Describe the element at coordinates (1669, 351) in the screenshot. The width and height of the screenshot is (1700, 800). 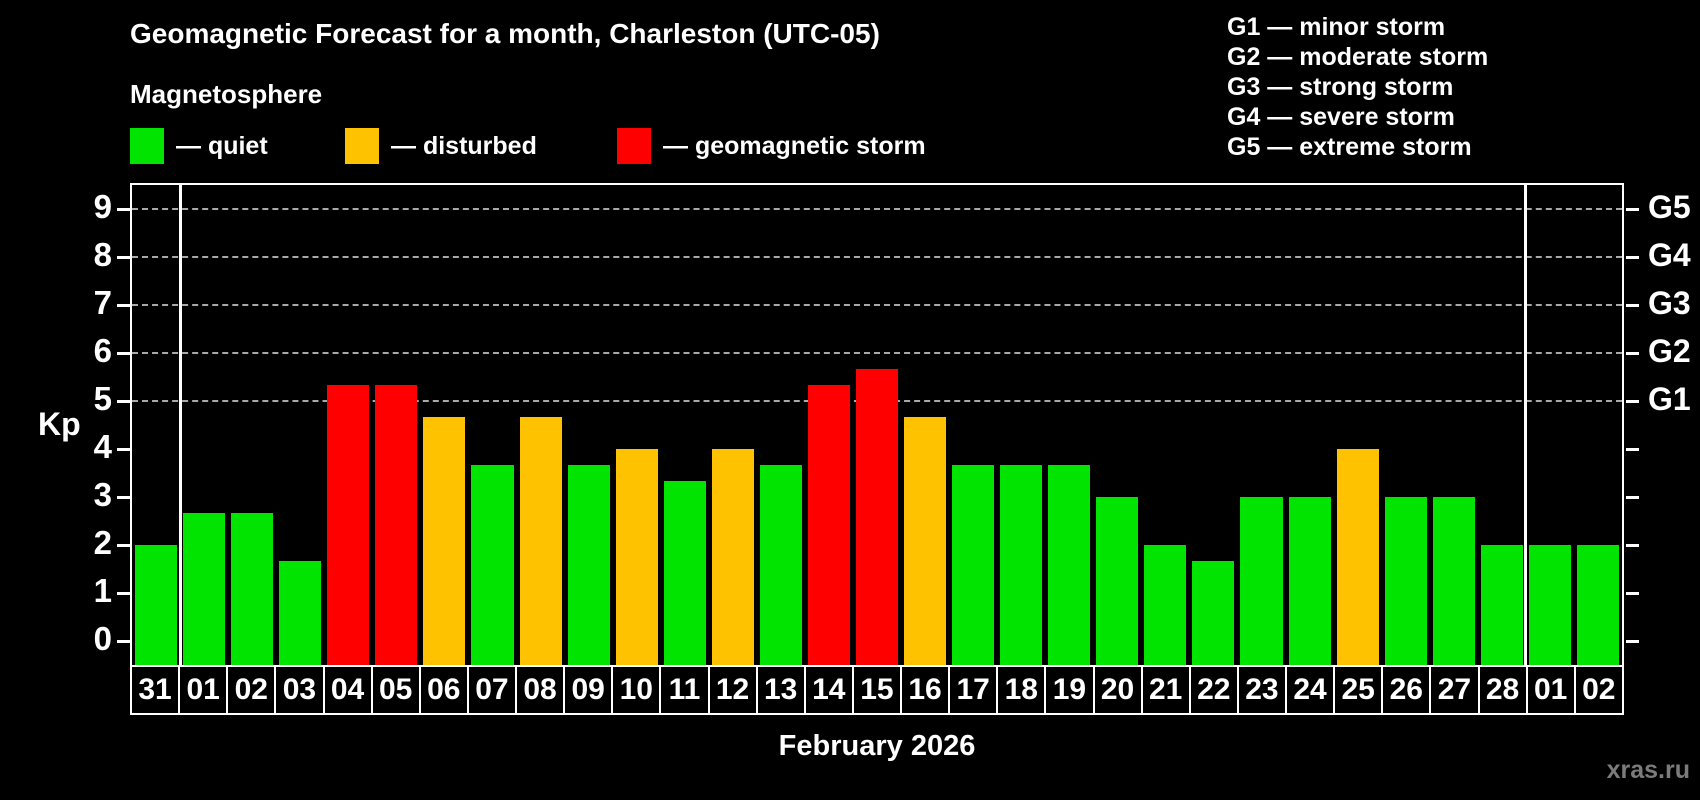
I see `g-tick-label-G2: G2` at that location.